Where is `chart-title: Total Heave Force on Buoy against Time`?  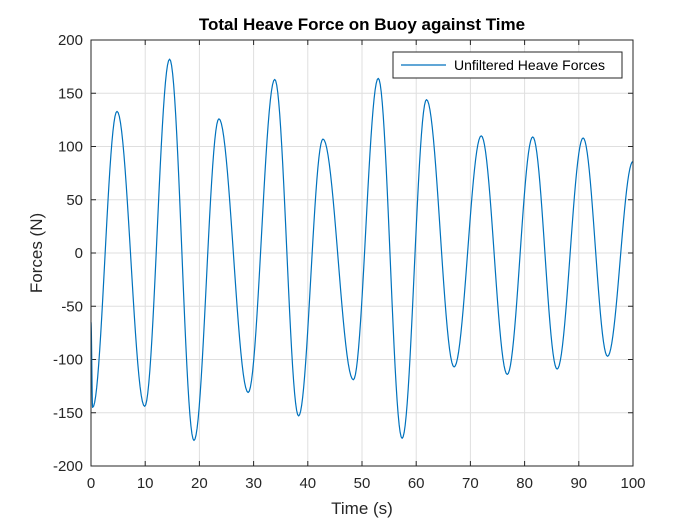 chart-title: Total Heave Force on Buoy against Time is located at coordinates (362, 24).